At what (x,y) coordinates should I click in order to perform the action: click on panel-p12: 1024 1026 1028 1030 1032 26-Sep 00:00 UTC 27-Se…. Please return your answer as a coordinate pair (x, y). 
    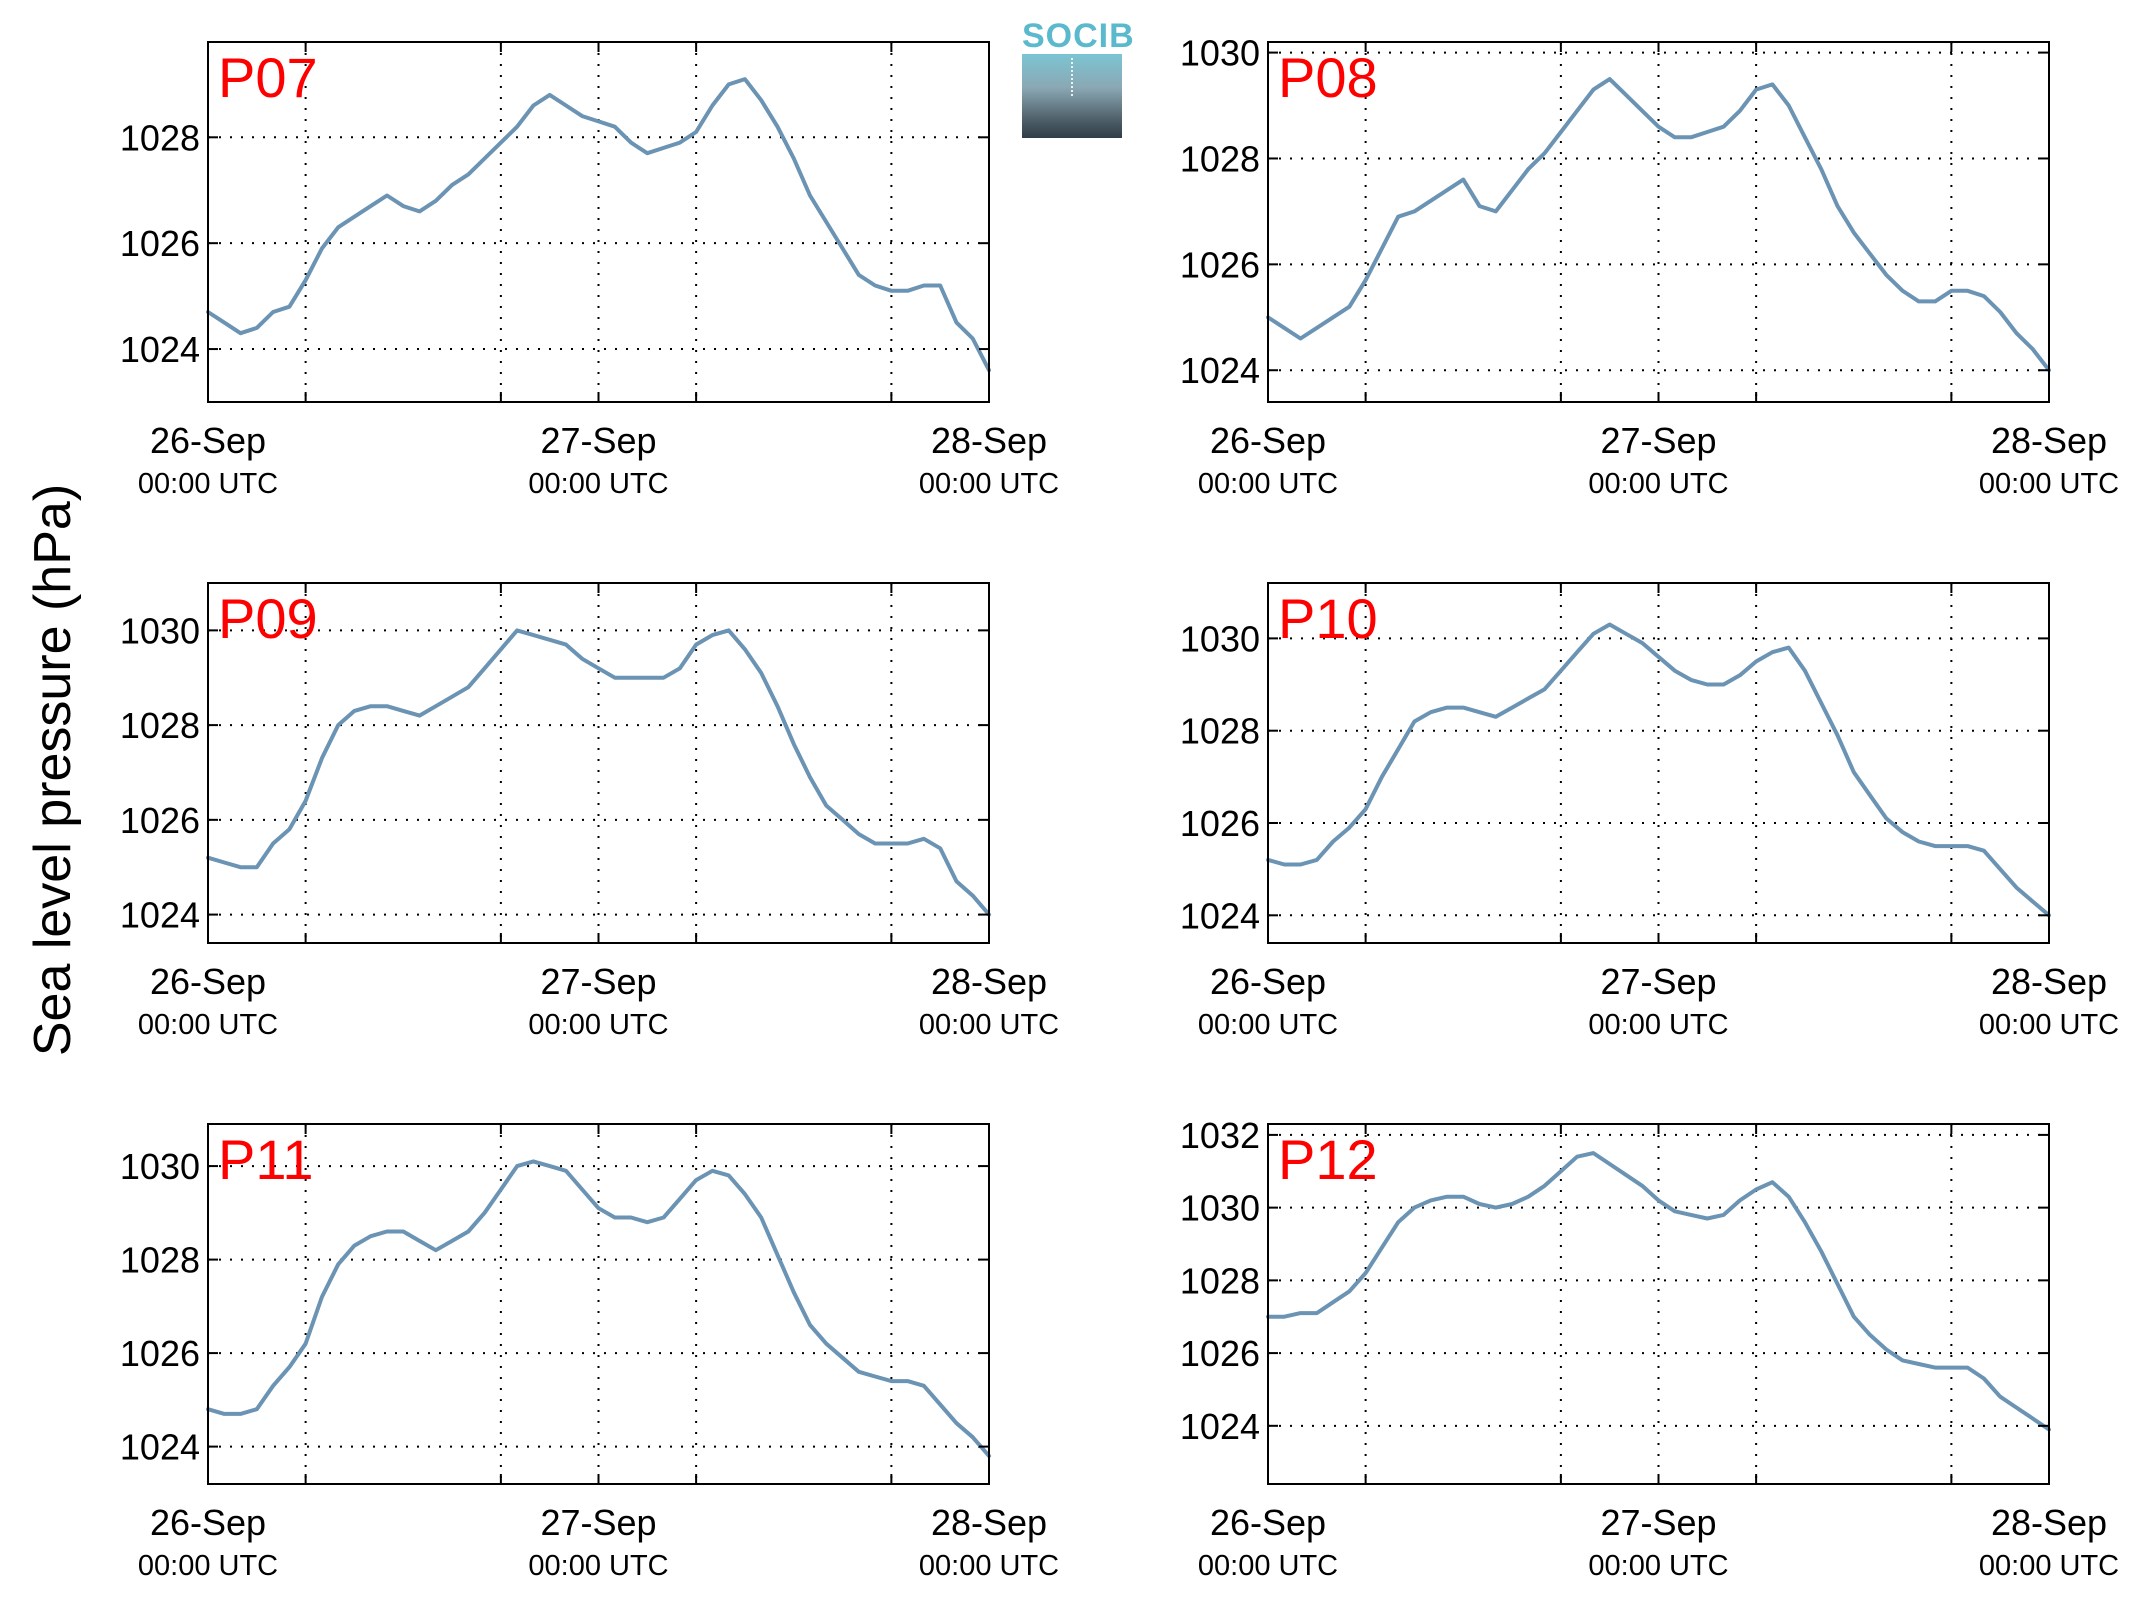
    Looking at the image, I should click on (1649, 1348).